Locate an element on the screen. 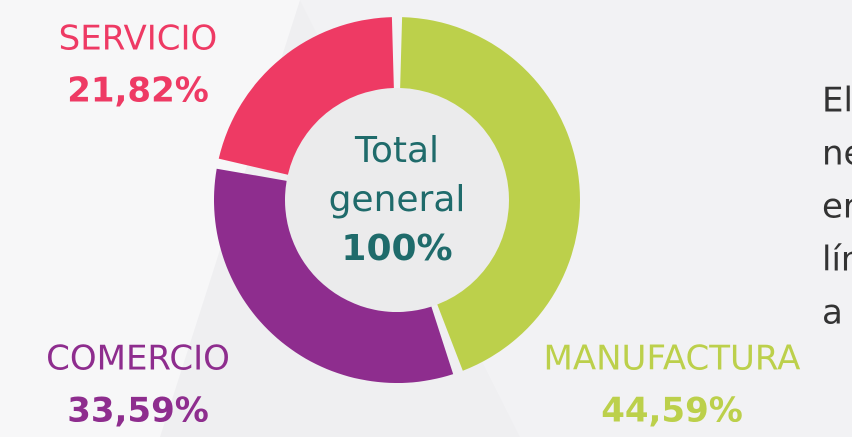 This screenshot has width=852, height=437. body-text: er is located at coordinates (837, 207).